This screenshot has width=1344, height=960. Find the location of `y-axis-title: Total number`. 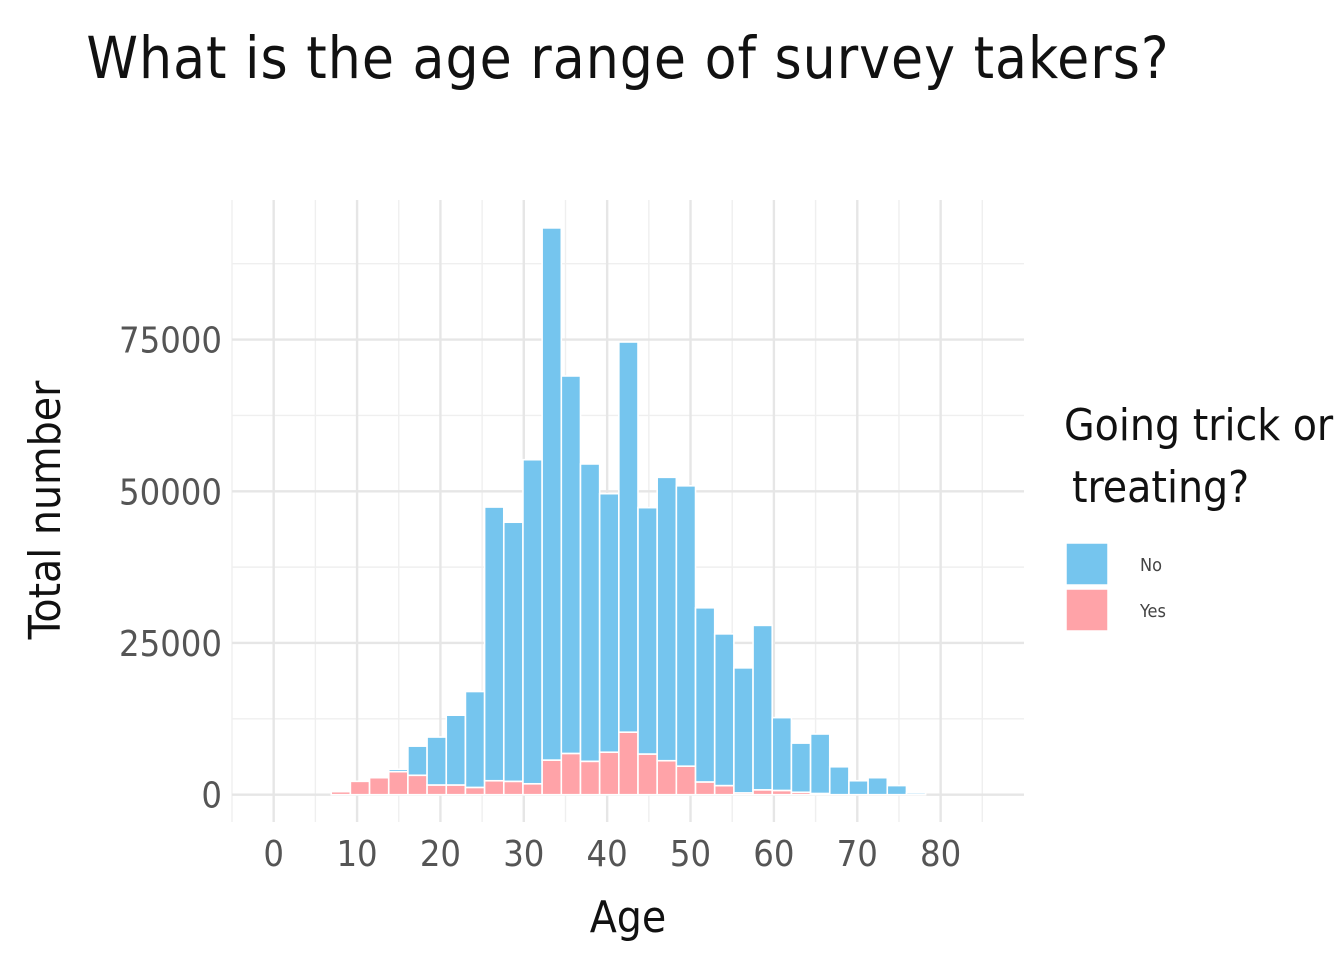

y-axis-title: Total number is located at coordinates (45, 510).